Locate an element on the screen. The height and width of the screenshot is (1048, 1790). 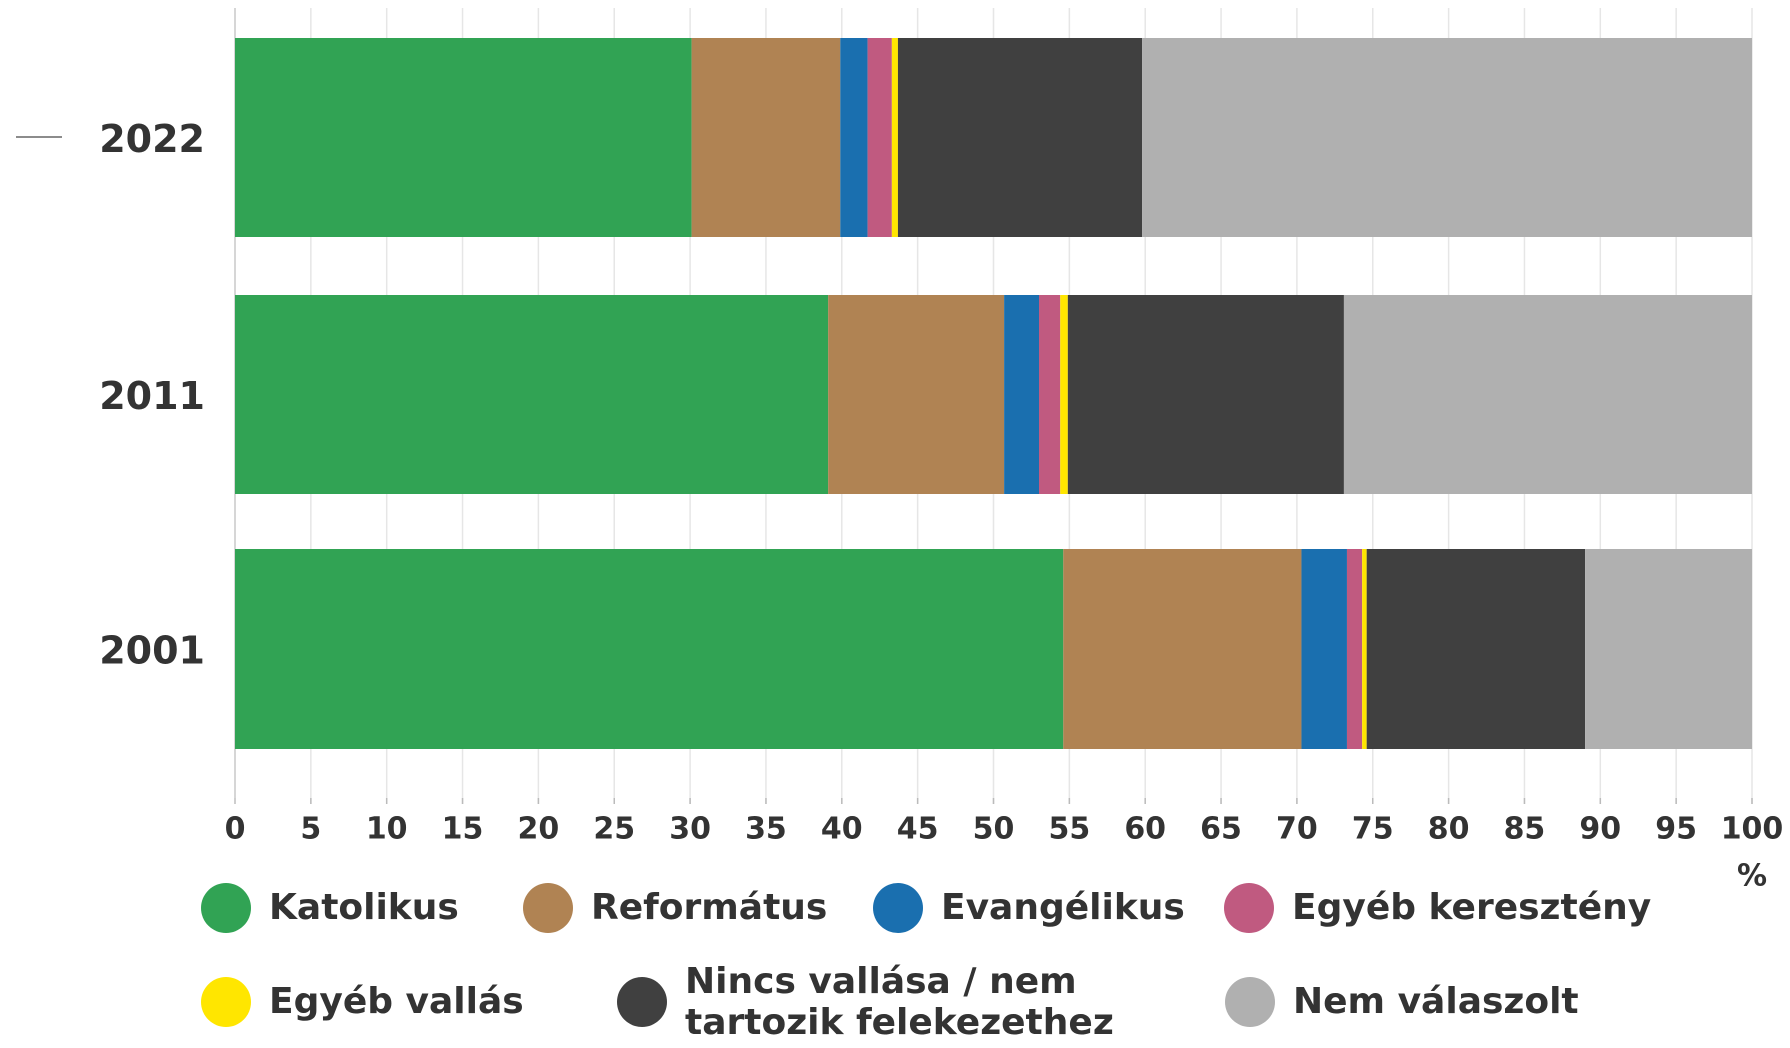
legend-item: Evangélikus is located at coordinates (1029, 908).